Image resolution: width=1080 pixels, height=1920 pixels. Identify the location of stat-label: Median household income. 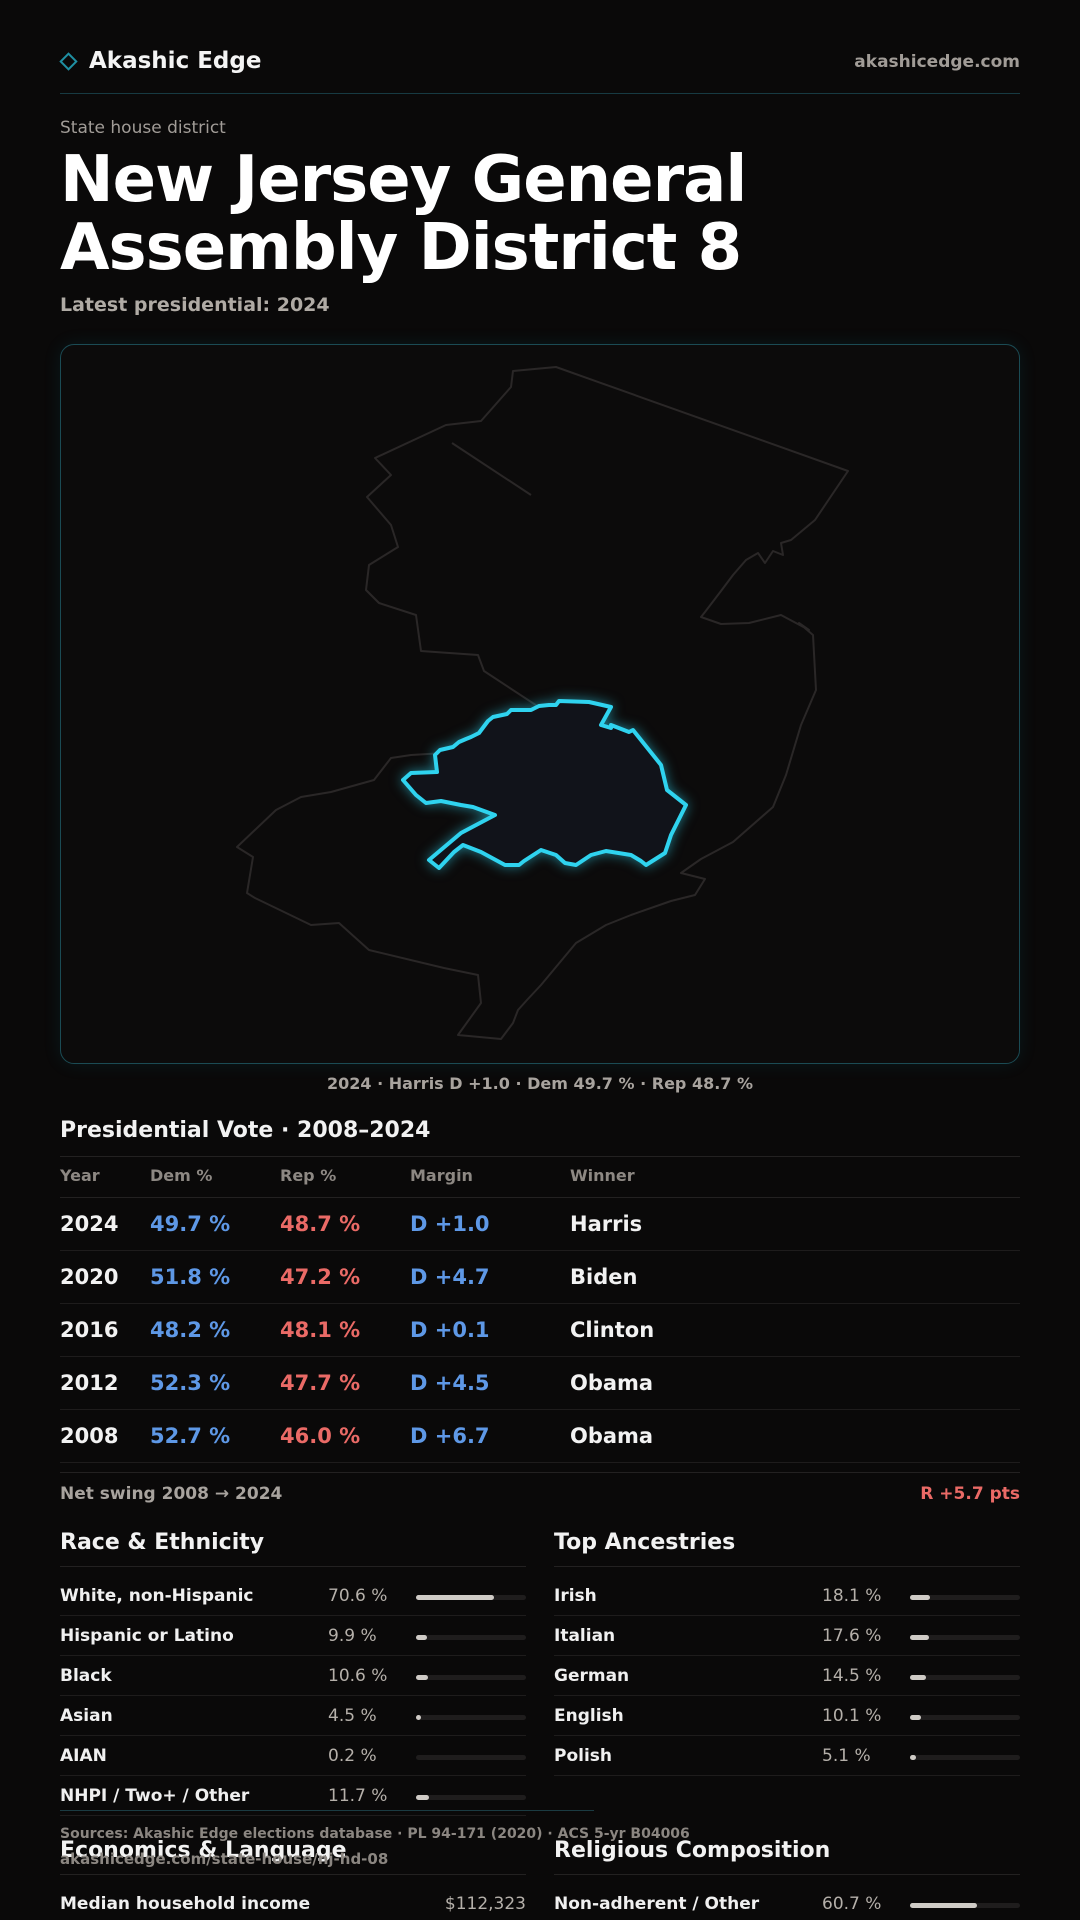
(185, 1904).